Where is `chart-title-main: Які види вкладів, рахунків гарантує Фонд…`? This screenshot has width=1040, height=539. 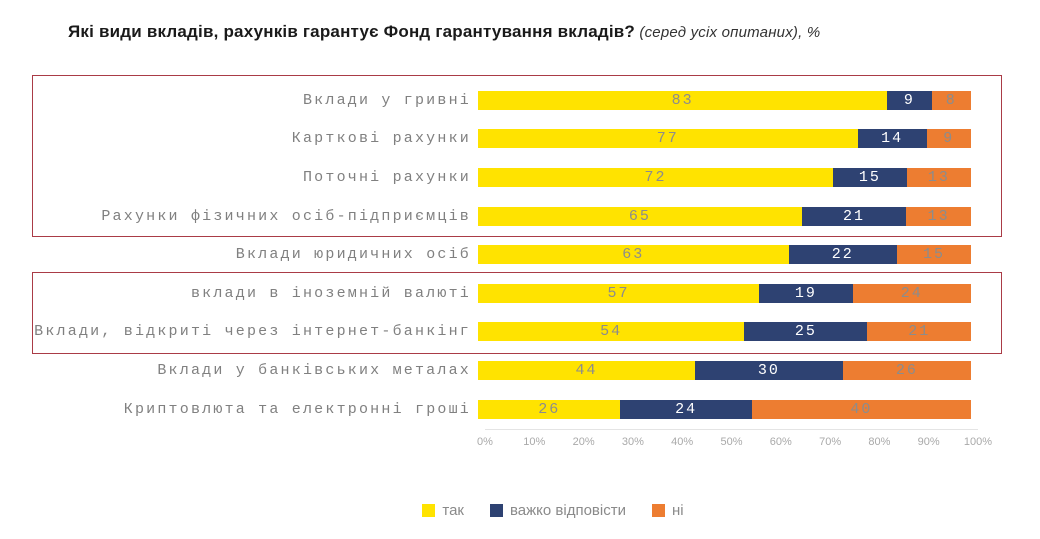
chart-title-main: Які види вкладів, рахунків гарантує Фонд… is located at coordinates (352, 31).